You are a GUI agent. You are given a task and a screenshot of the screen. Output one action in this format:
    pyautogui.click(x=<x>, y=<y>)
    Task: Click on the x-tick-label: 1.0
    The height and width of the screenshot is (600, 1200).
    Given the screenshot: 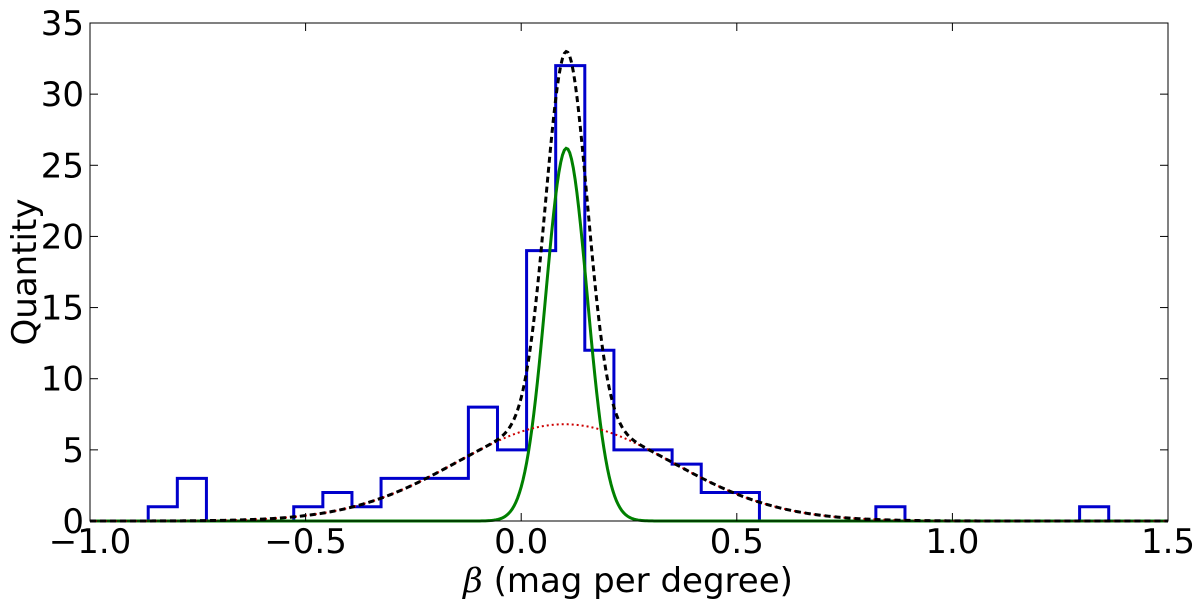 What is the action you would take?
    pyautogui.click(x=952, y=542)
    